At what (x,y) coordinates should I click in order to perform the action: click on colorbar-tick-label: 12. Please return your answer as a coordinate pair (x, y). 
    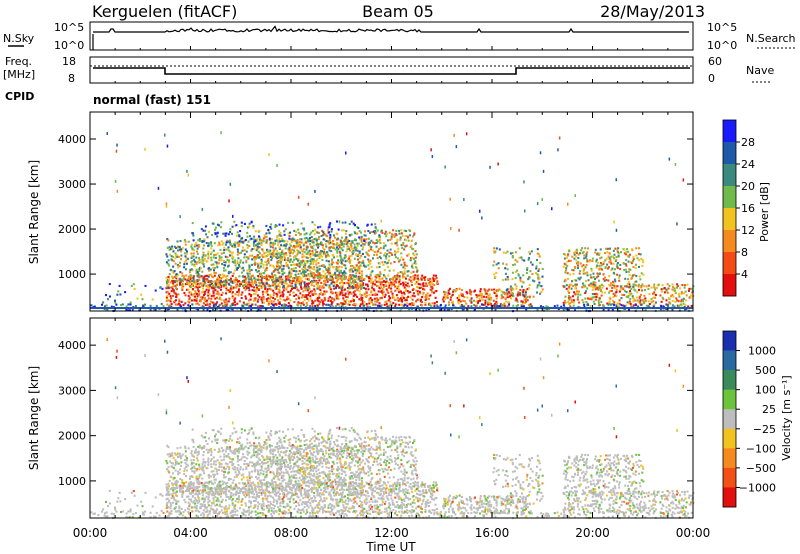
    Looking at the image, I should click on (748, 230).